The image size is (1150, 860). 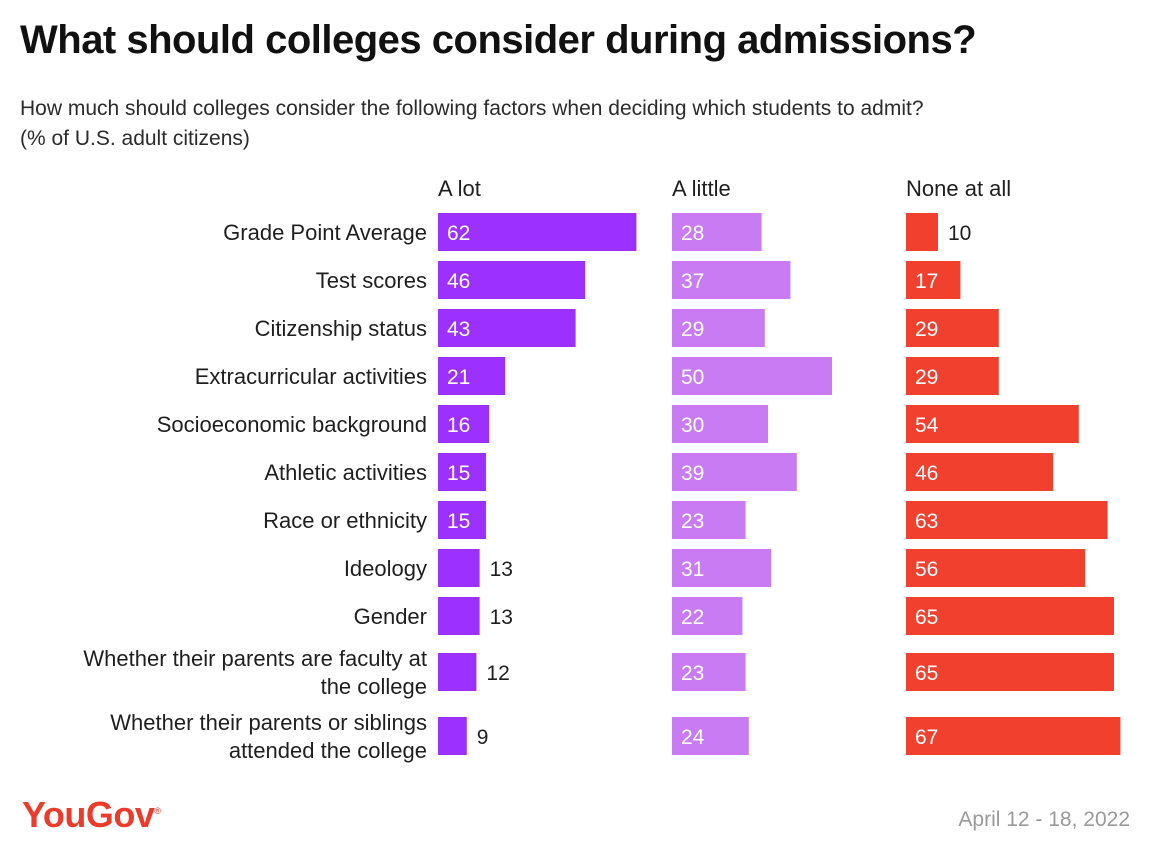 I want to click on category-label: Whether their parents are faculty at, so click(x=255, y=658).